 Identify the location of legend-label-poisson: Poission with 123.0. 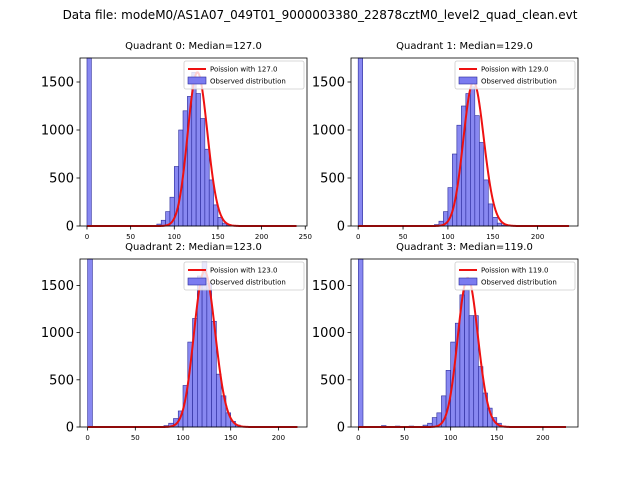
(244, 271).